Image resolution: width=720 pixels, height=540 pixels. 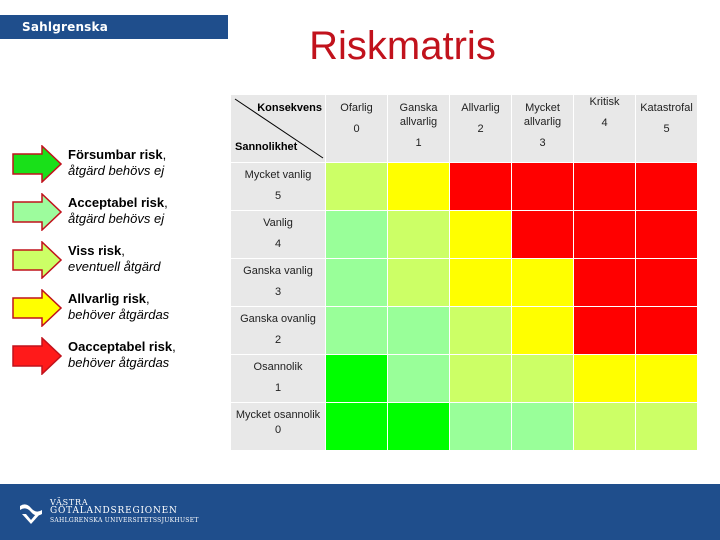 I want to click on hospital-name-banner: Sahlgrenska Universitetssjukhuset, so click(x=114, y=36).